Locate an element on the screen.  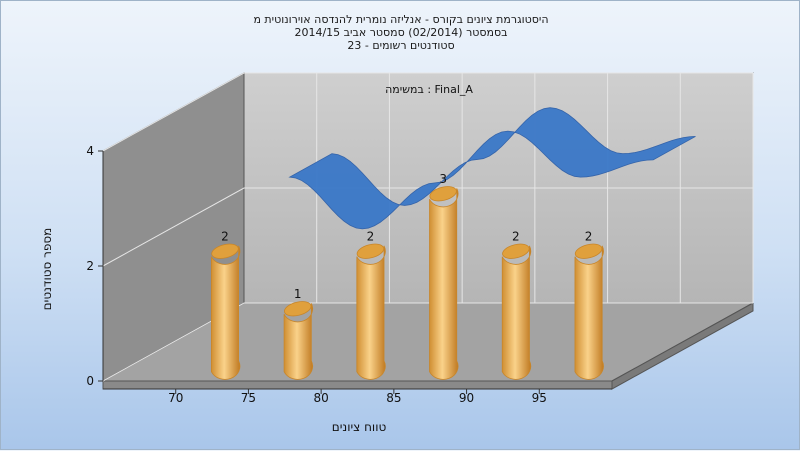
x-axis: 70 75 80 85 90 95 is located at coordinates (357, 396).